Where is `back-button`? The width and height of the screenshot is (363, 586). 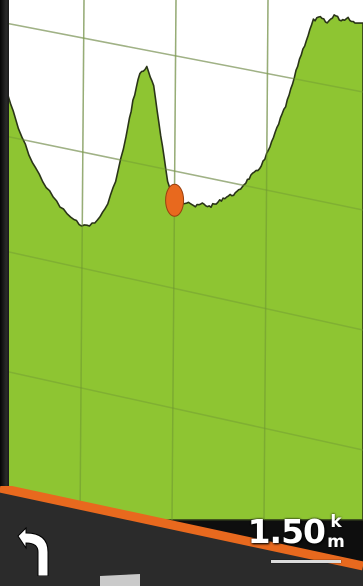 back-button is located at coordinates (39, 551).